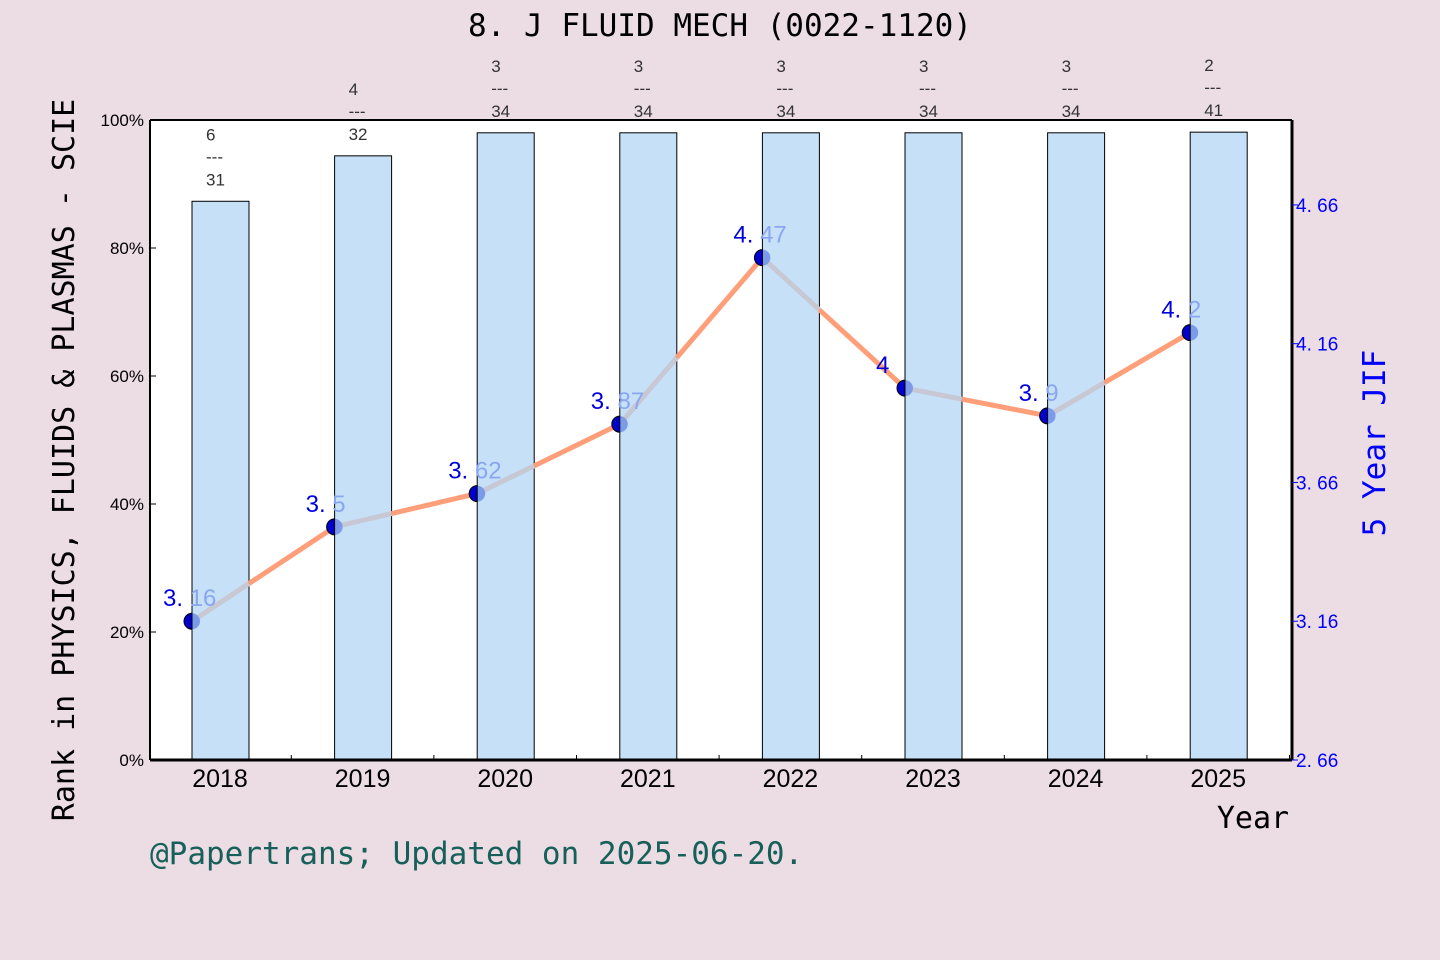  What do you see at coordinates (933, 446) in the screenshot?
I see `bar-2023` at bounding box center [933, 446].